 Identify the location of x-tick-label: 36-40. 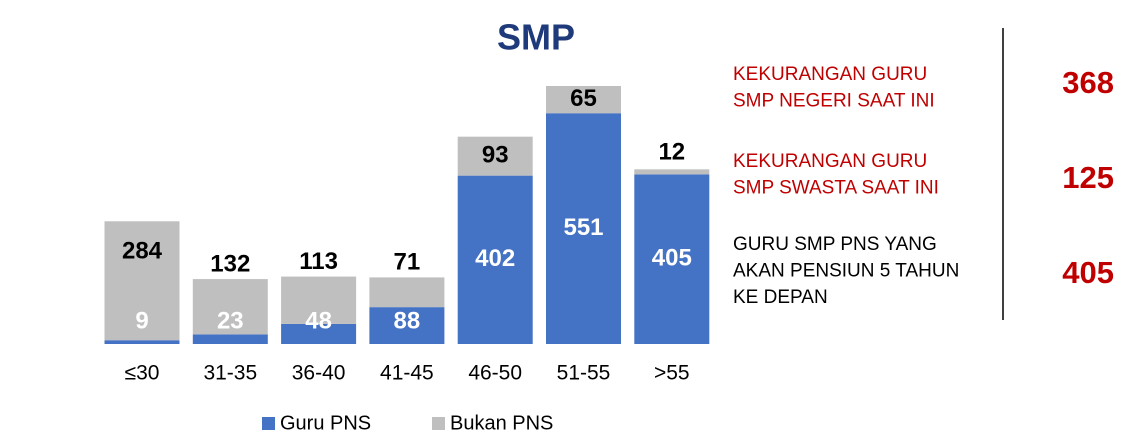
(319, 373).